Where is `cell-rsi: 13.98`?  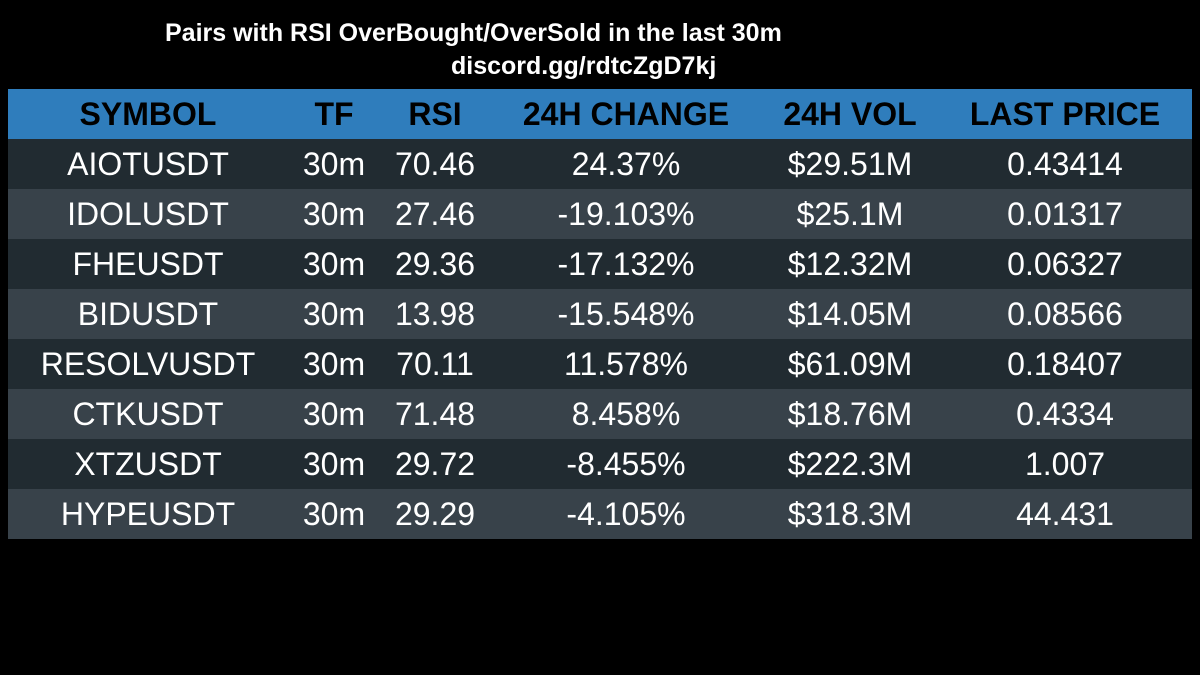
cell-rsi: 13.98 is located at coordinates (435, 314).